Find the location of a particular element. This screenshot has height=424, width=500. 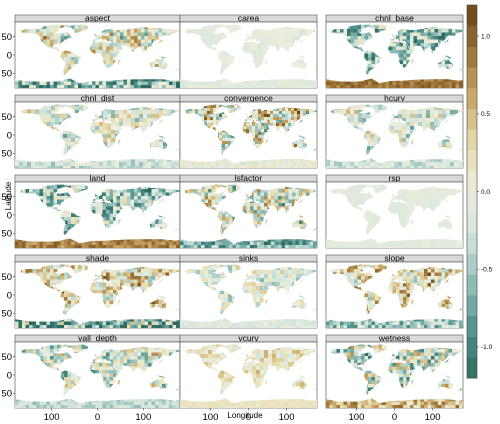

y-axis-title: Latitude is located at coordinates (8, 195).